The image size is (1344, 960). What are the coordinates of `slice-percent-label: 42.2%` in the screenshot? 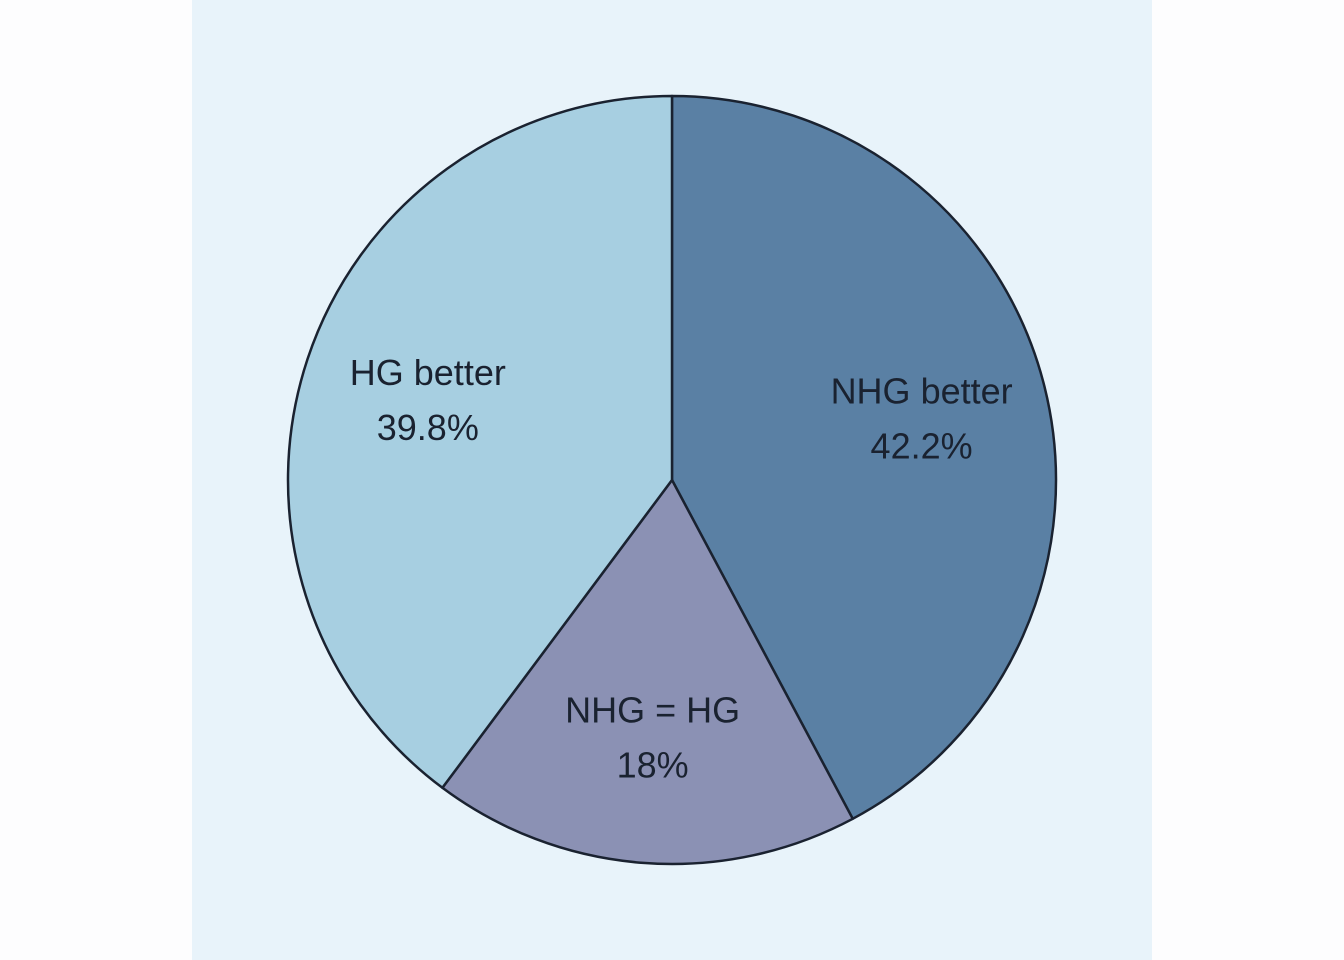 It's located at (922, 446).